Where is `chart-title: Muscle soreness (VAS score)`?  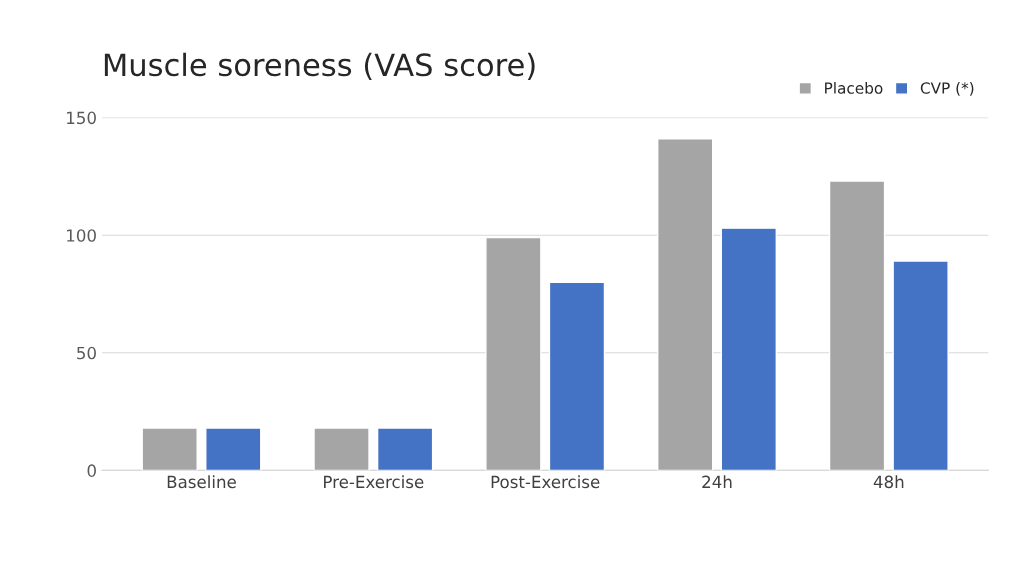
chart-title: Muscle soreness (VAS score) is located at coordinates (319, 66).